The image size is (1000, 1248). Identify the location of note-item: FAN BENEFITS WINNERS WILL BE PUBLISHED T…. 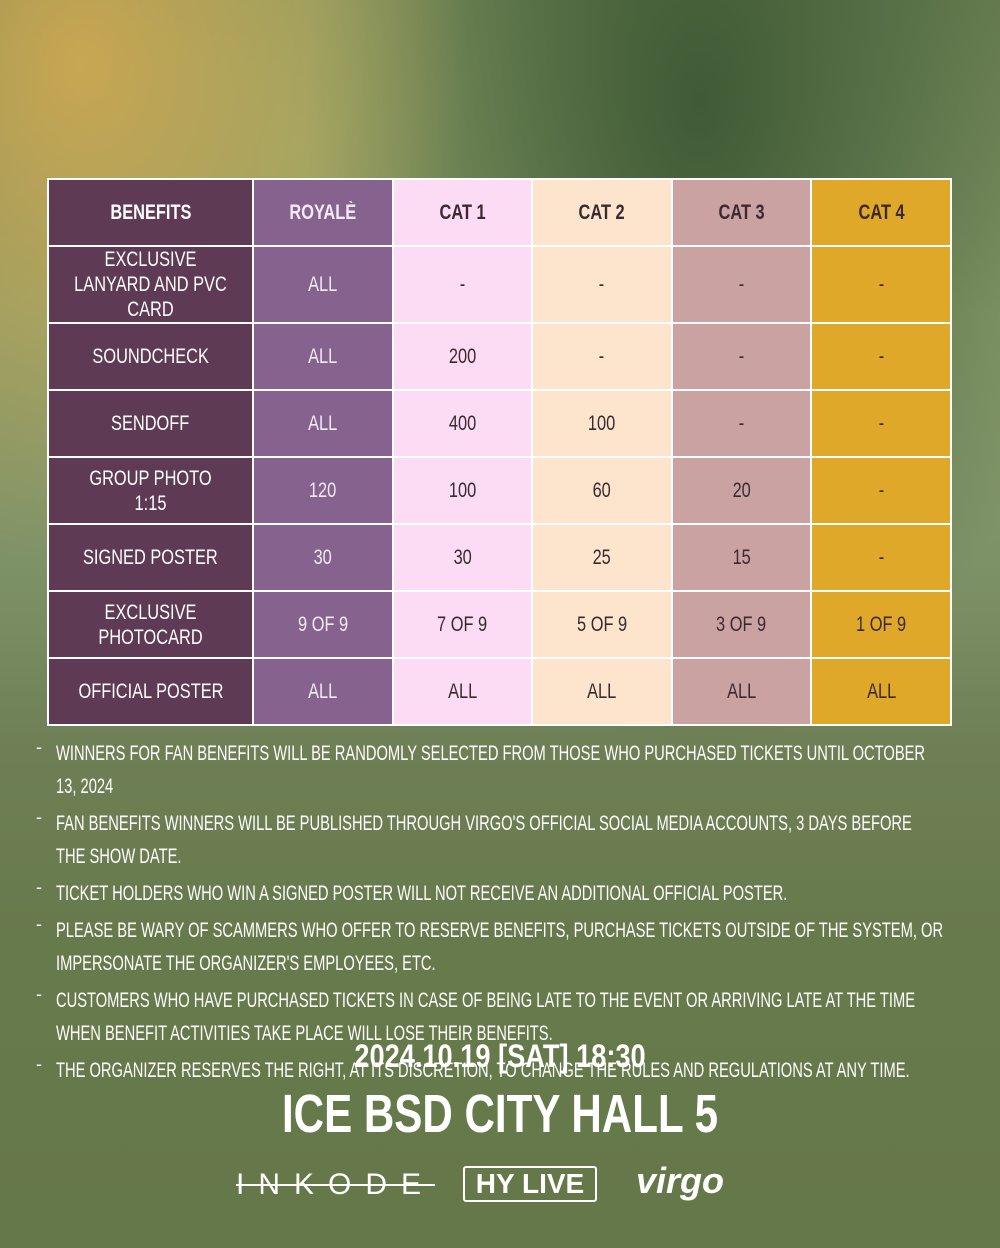
(518, 840).